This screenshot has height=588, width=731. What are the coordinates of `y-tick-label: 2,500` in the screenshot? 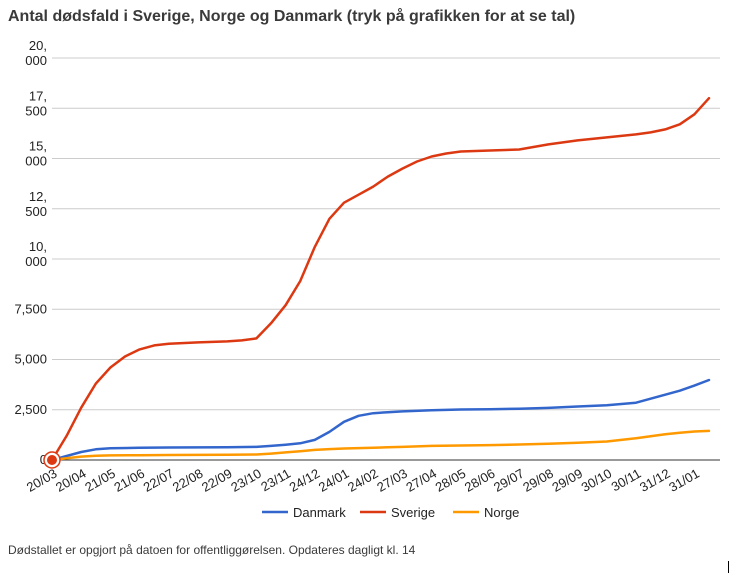 It's located at (30, 409).